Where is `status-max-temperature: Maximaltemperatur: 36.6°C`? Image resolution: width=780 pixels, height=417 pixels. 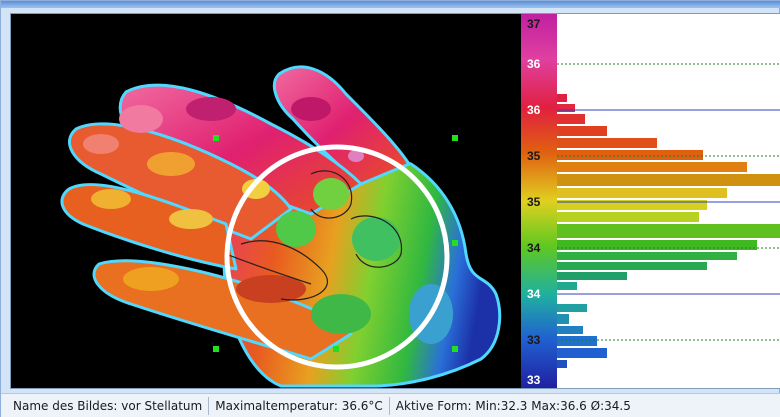 status-max-temperature: Maximaltemperatur: 36.6°C is located at coordinates (299, 406).